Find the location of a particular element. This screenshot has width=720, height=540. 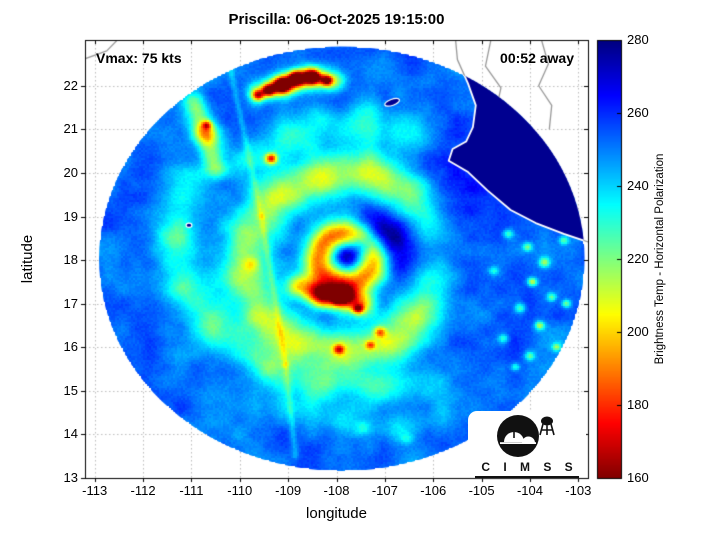

y-tick-label: 20 is located at coordinates (70, 172).